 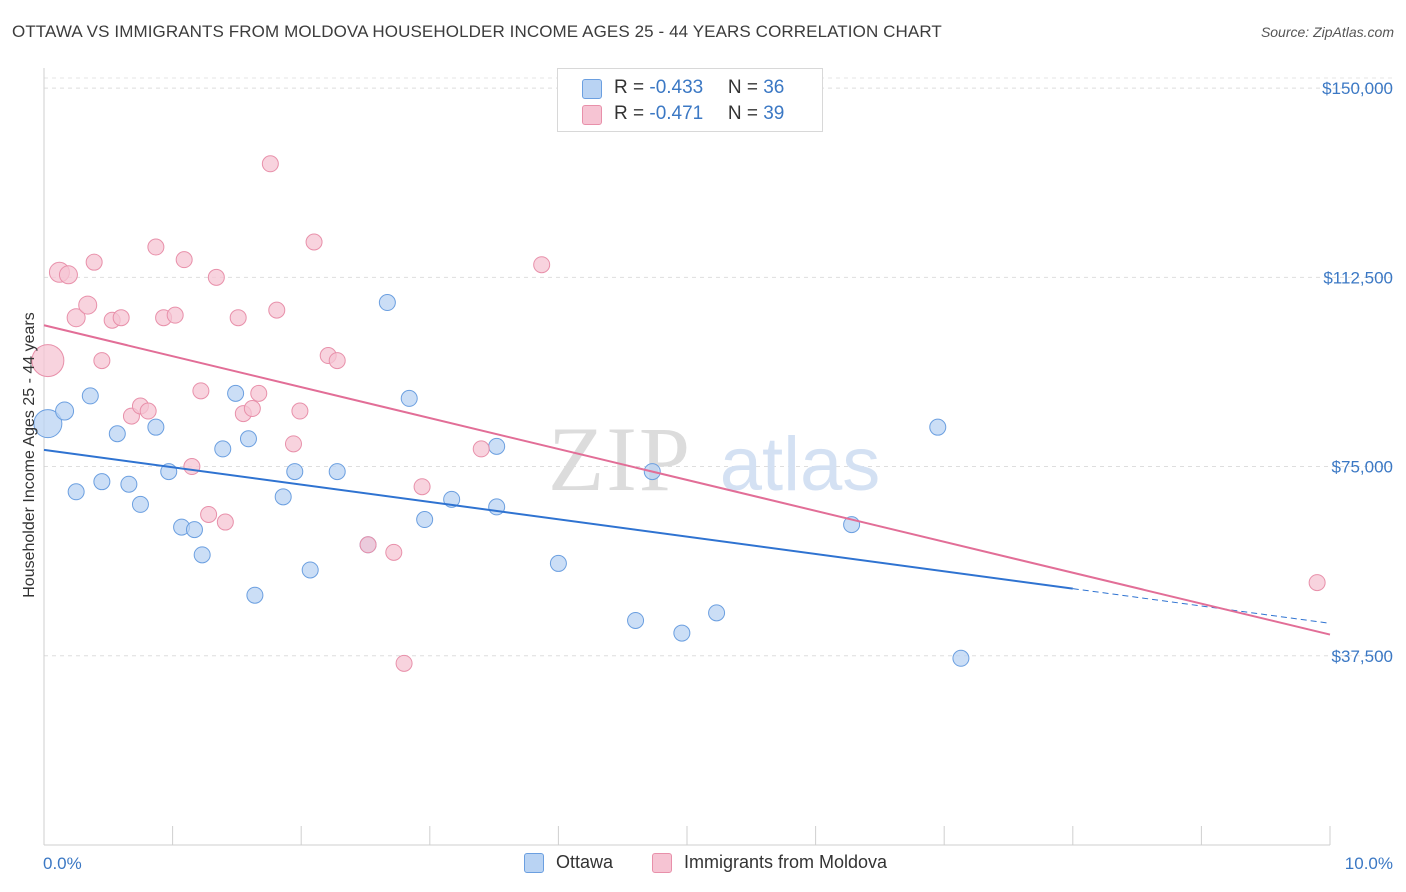 I want to click on y-axis-label: Householder Income Ages 25 - 44 years, so click(x=29, y=455).